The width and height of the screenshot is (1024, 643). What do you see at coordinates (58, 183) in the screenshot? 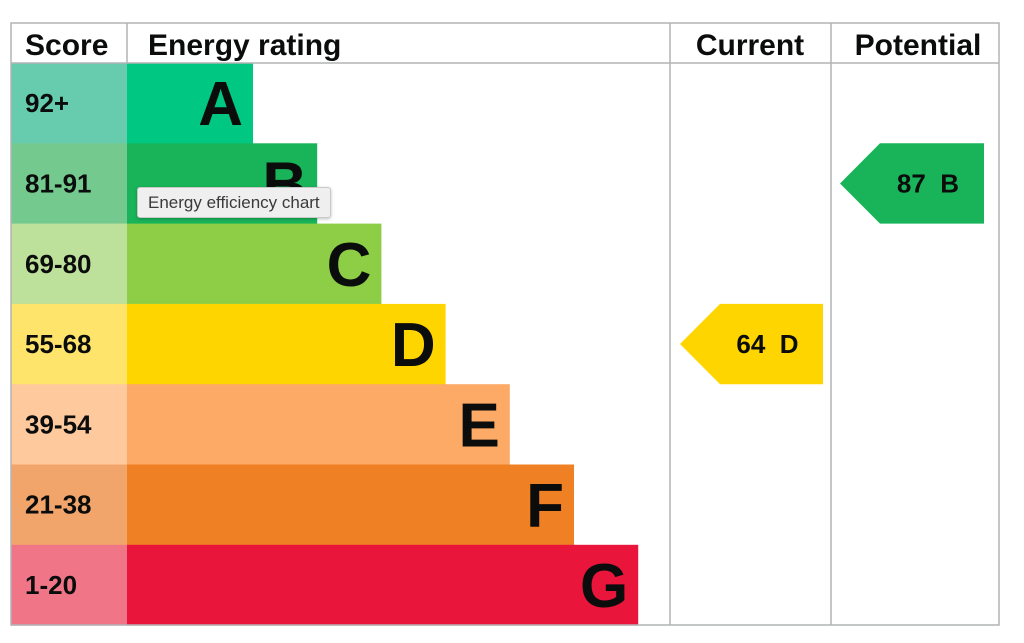
I see `score-label-b: 81-91` at bounding box center [58, 183].